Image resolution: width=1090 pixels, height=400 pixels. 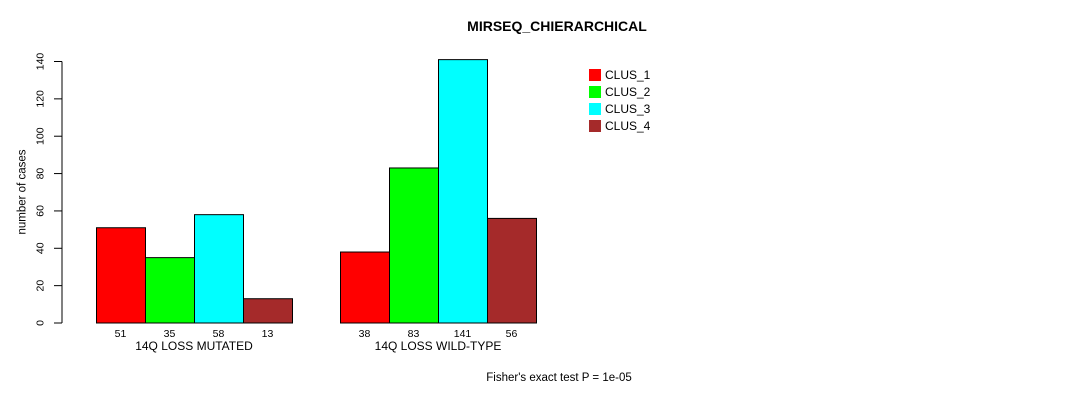 What do you see at coordinates (559, 378) in the screenshot?
I see `footnote: Fisher's exact test P = 1e-05` at bounding box center [559, 378].